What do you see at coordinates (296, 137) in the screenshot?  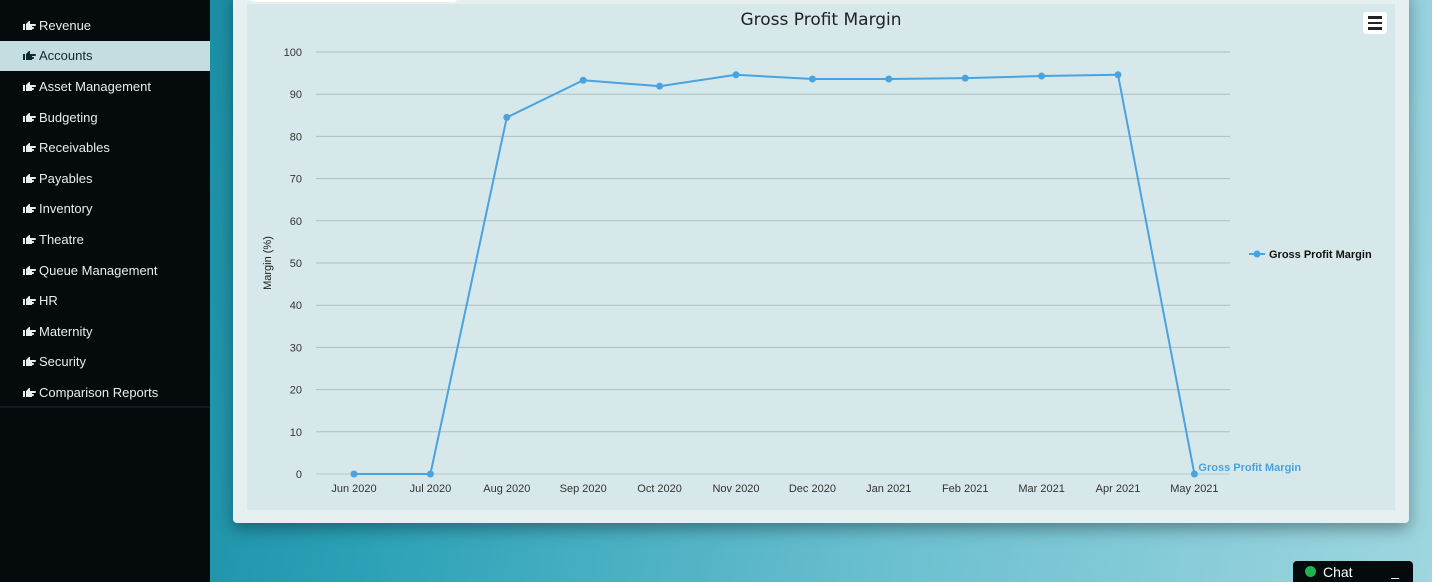 I see `y-tick-label: 80` at bounding box center [296, 137].